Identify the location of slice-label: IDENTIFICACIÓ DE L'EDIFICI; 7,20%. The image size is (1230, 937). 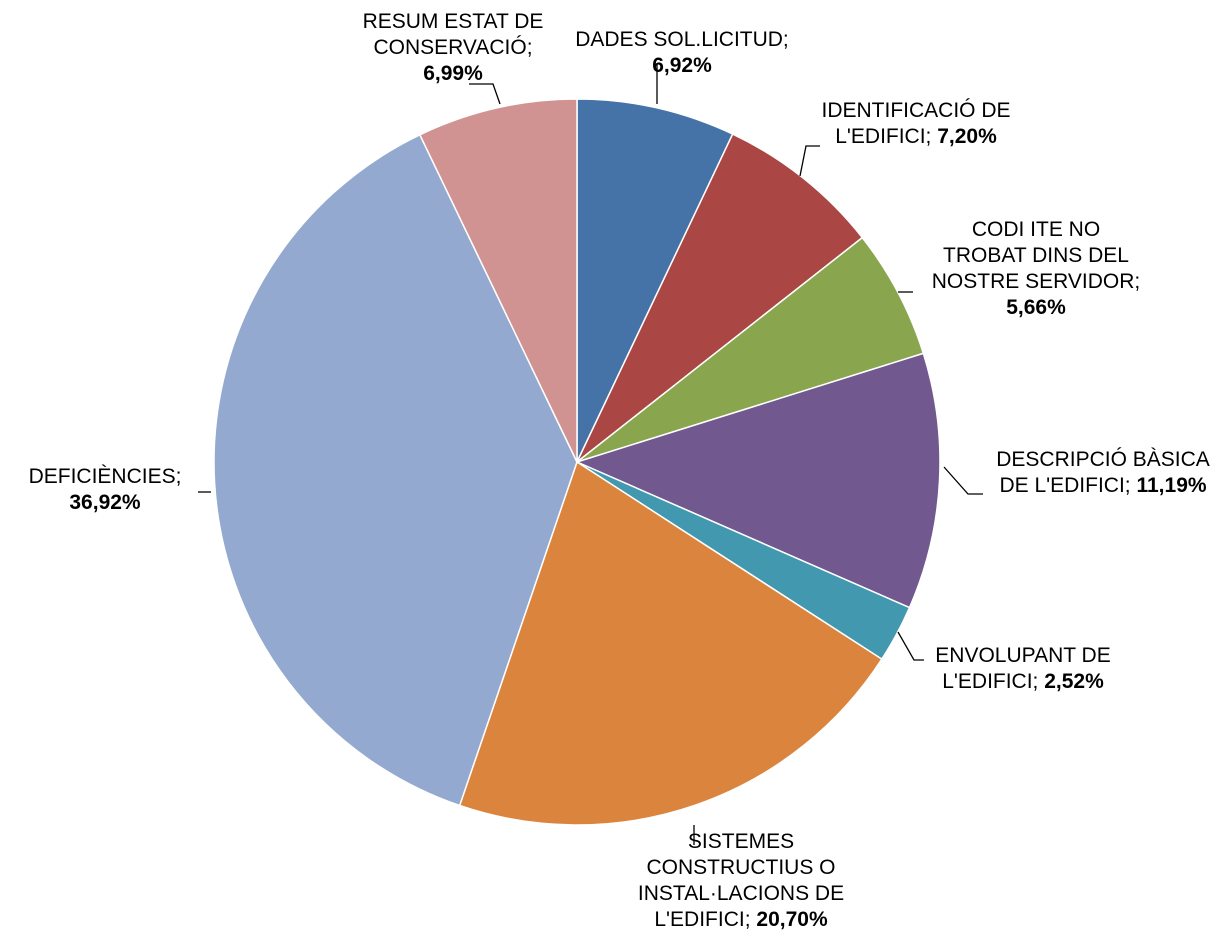
(915, 123).